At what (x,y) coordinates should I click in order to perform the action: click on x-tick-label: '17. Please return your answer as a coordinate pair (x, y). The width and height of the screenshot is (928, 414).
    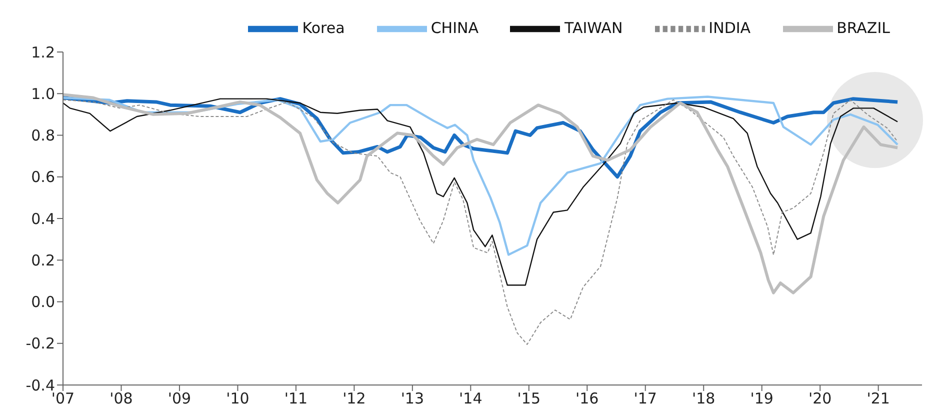
    Looking at the image, I should click on (645, 399).